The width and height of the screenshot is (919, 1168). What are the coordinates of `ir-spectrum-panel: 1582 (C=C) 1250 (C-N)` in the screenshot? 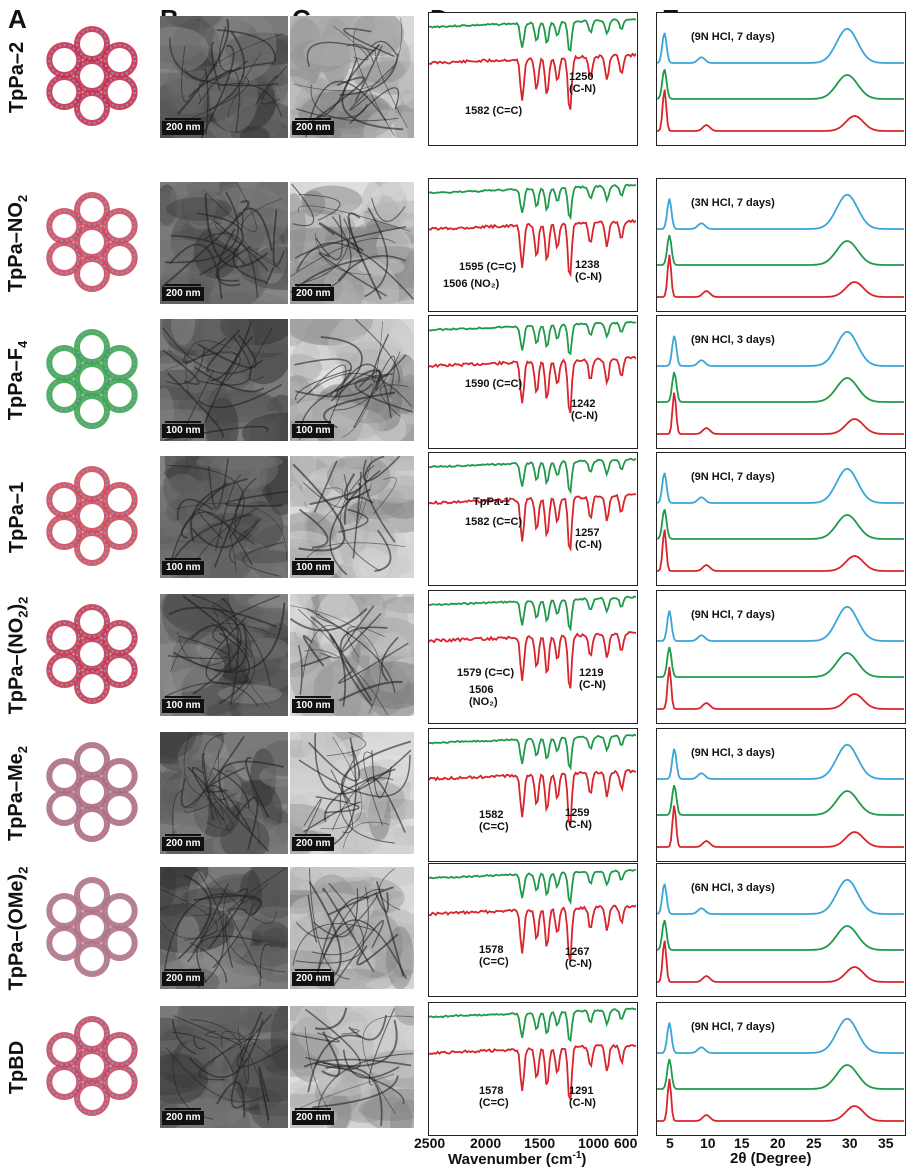 It's located at (533, 79).